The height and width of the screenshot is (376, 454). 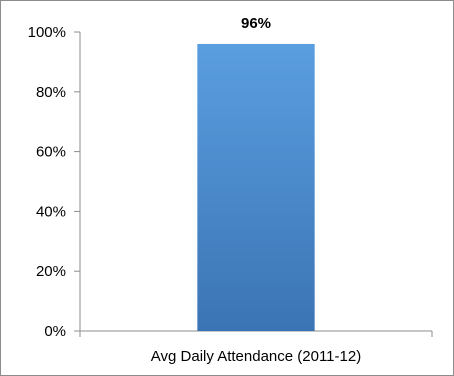 I want to click on y-tick-label: 80%, so click(x=51, y=92).